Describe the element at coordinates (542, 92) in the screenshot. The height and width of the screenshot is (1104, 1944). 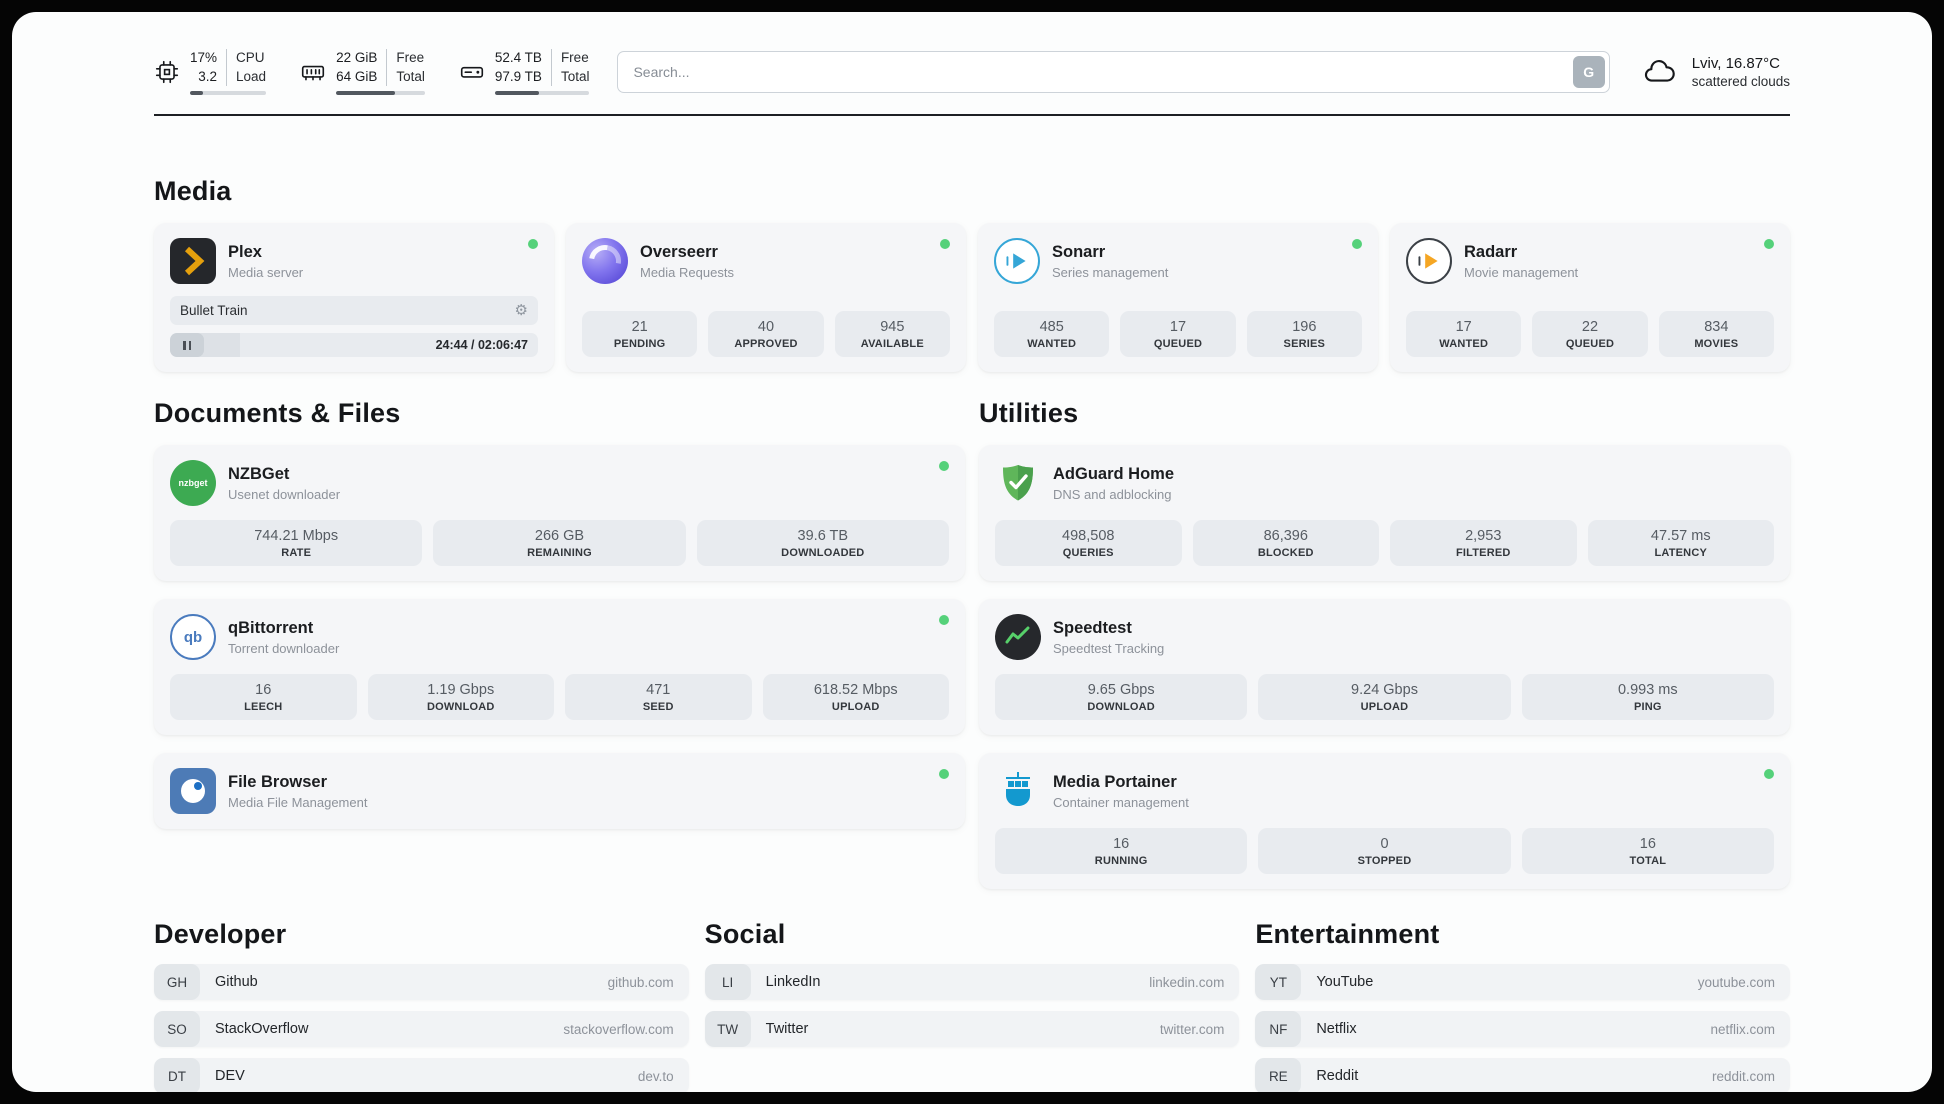
I see `disk-progress-bar` at that location.